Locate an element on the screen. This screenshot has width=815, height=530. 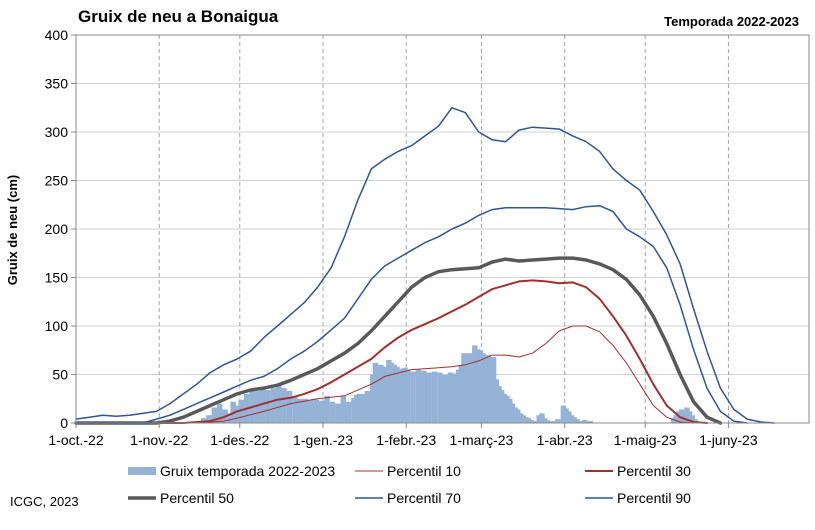
legend-swatch is located at coordinates (142, 471).